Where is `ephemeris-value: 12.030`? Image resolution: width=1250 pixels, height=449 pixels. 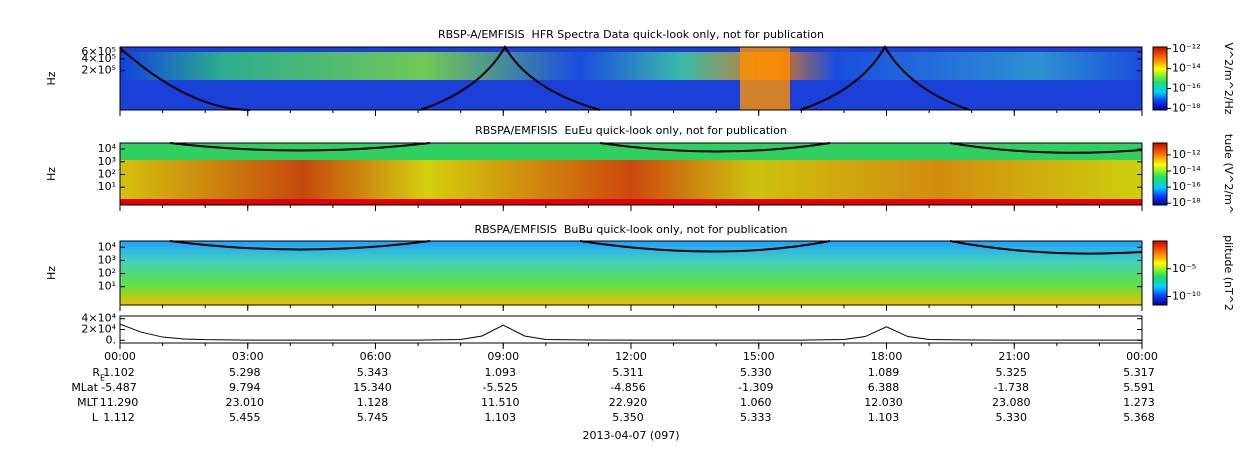 ephemeris-value: 12.030 is located at coordinates (883, 402).